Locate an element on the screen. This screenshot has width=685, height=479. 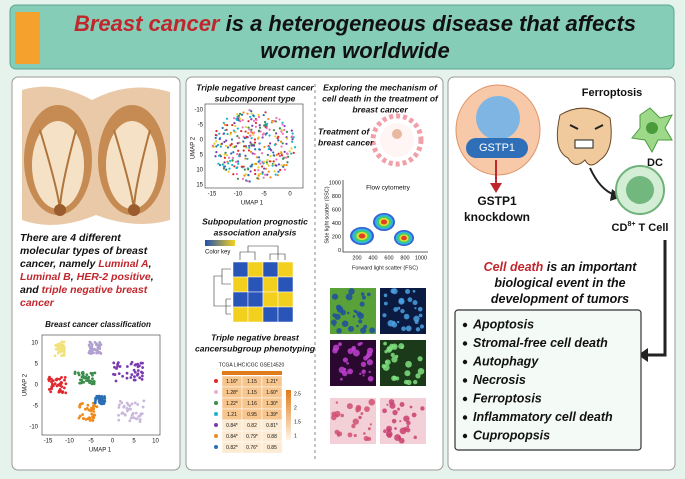
cell-death-type: Autophagy is located at coordinates (505, 361).